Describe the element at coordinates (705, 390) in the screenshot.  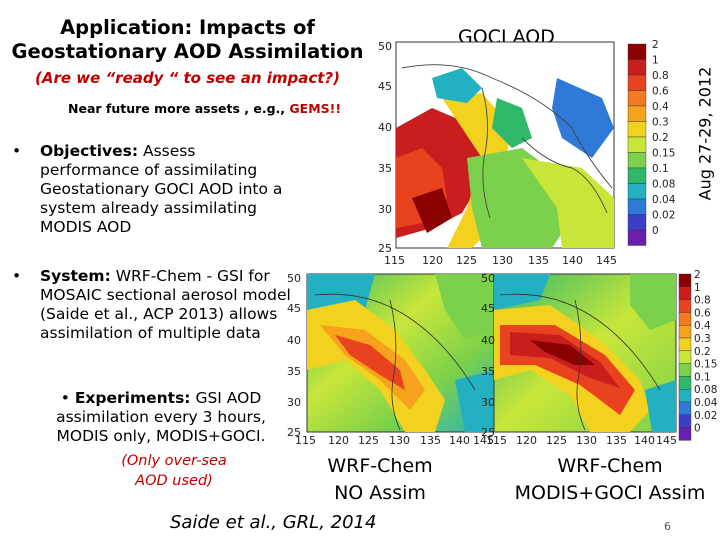
I see `colorbar-label: 0.08` at that location.